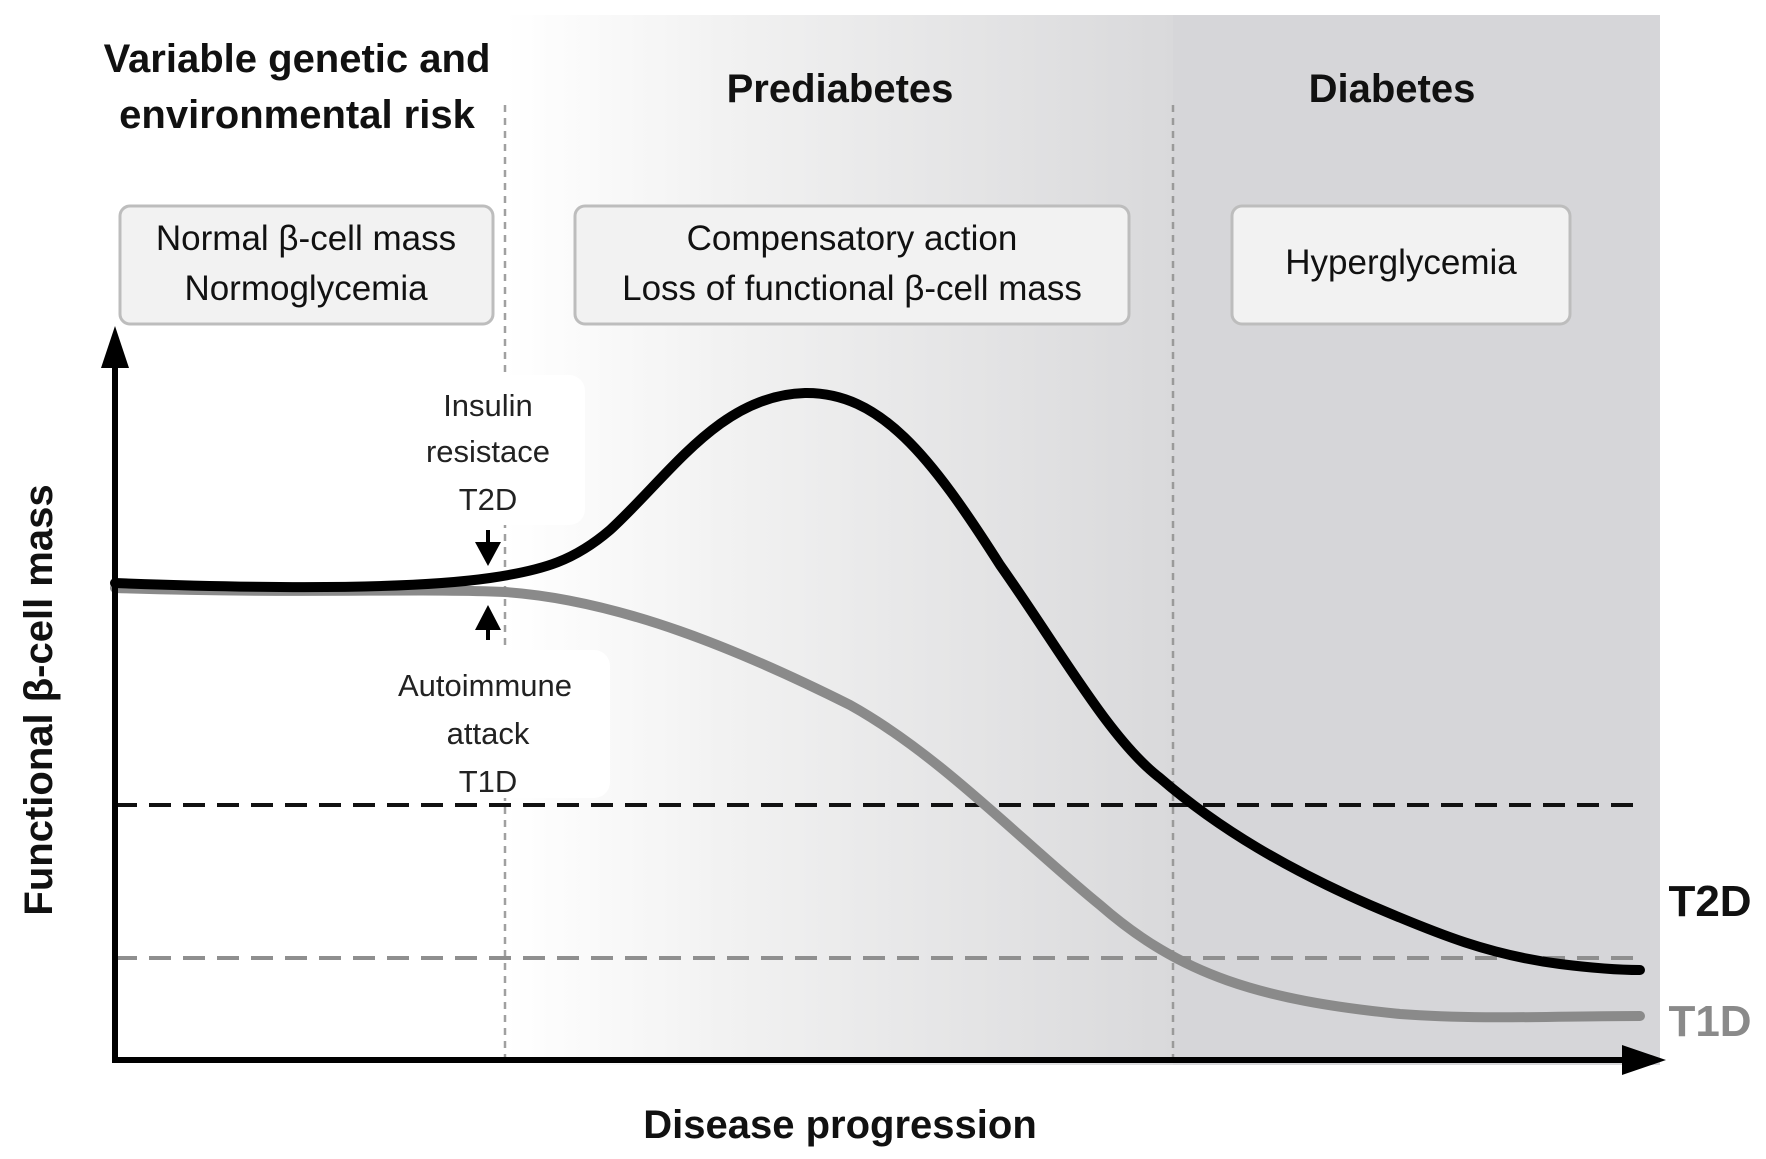 The image size is (1766, 1159). What do you see at coordinates (488, 781) in the screenshot?
I see `autoimmune-annotation-line3: T1D` at bounding box center [488, 781].